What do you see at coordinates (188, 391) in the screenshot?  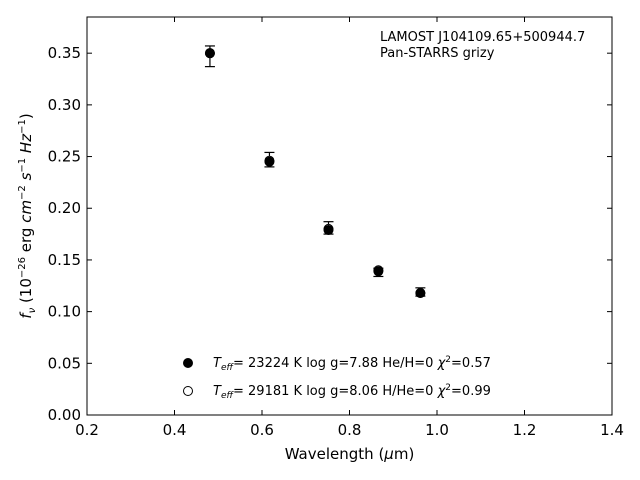 I see `legend-marker-open` at bounding box center [188, 391].